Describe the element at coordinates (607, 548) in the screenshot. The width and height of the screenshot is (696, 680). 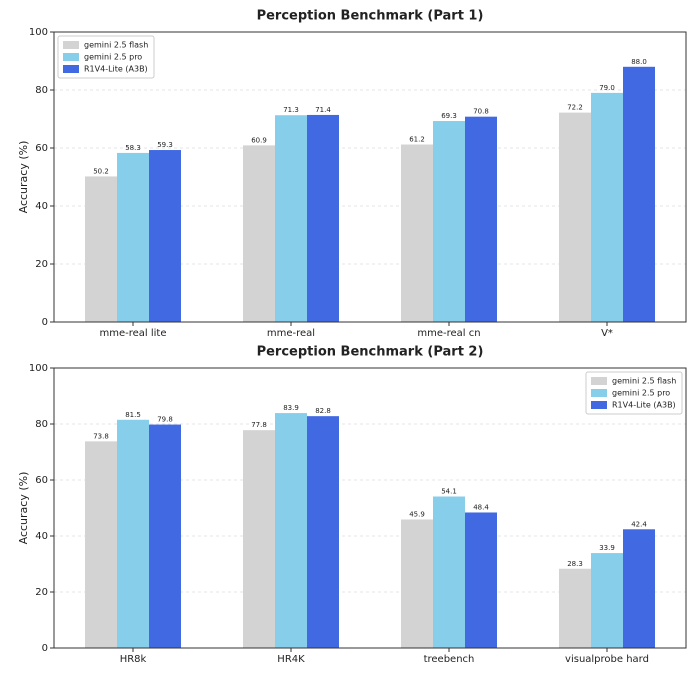
I see `value-label: 33.9` at that location.